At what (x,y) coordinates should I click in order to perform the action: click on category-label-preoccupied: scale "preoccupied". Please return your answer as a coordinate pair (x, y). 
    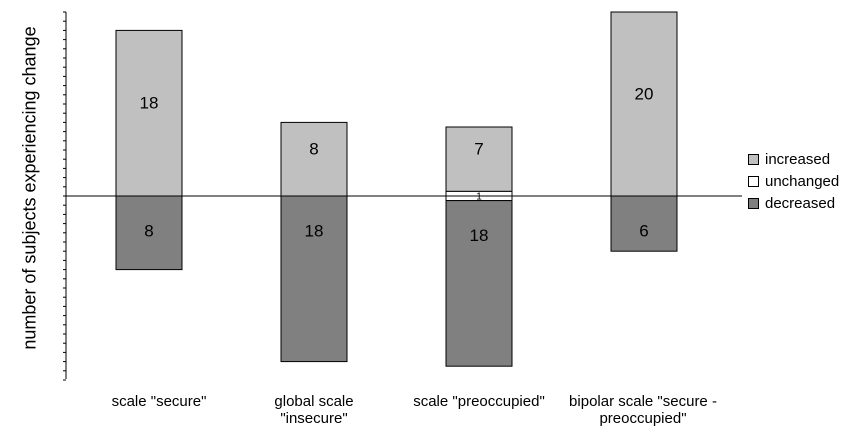
    Looking at the image, I should click on (479, 401).